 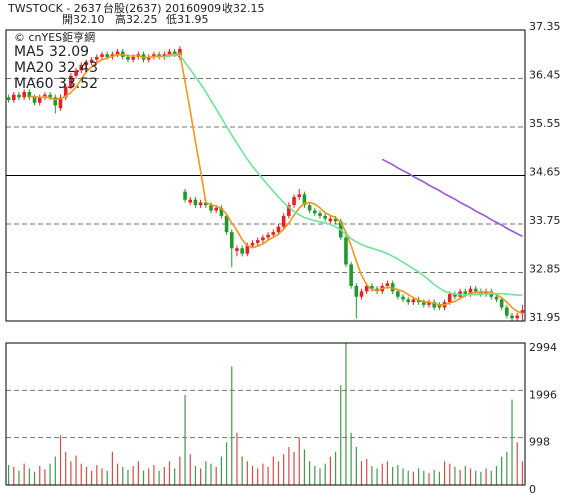 What do you see at coordinates (539, 442) in the screenshot?
I see `y-tick-label: 998` at bounding box center [539, 442].